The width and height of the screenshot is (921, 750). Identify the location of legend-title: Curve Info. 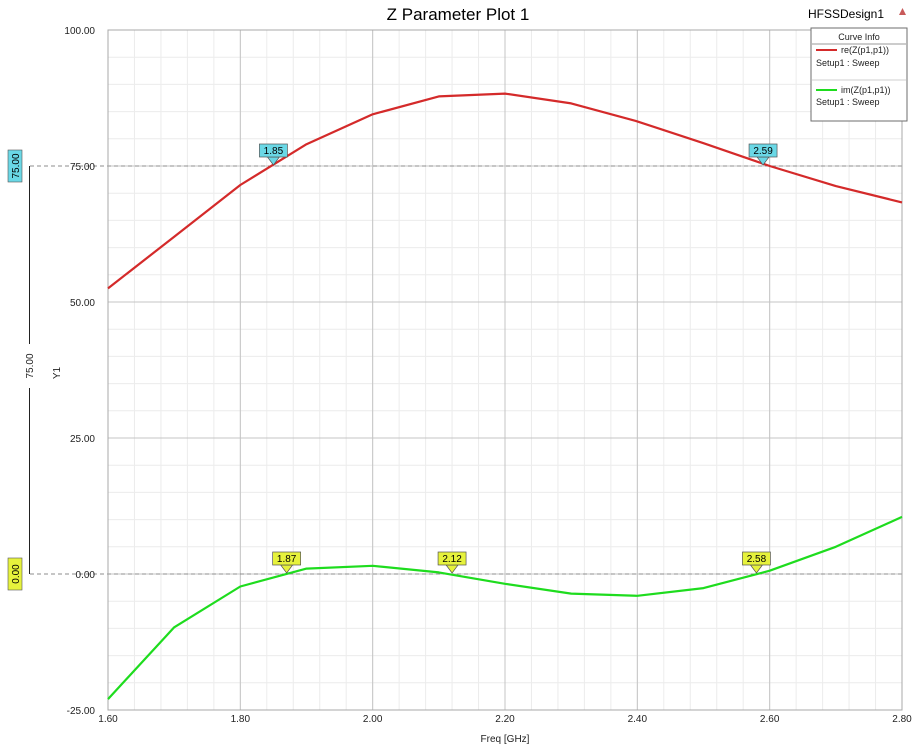
(859, 37).